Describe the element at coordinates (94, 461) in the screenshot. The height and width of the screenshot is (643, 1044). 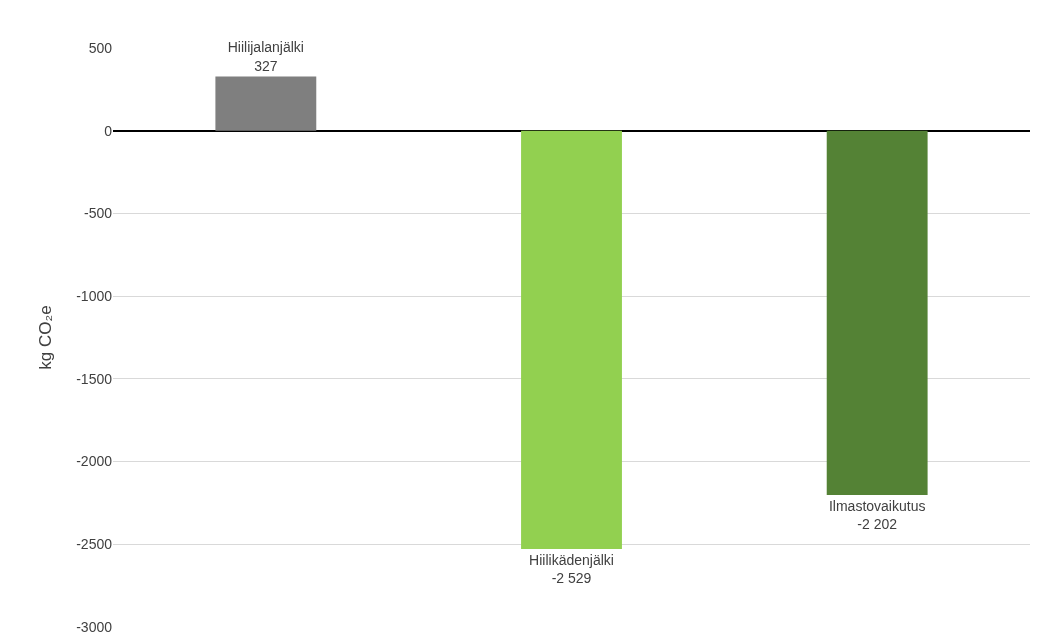
I see `y-tick-label: -2000` at that location.